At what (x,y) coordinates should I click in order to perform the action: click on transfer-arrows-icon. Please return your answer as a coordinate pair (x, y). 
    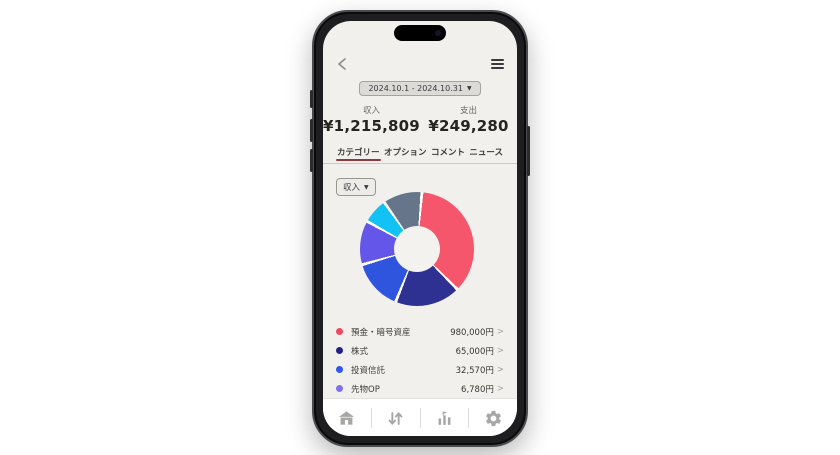
    Looking at the image, I should click on (395, 418).